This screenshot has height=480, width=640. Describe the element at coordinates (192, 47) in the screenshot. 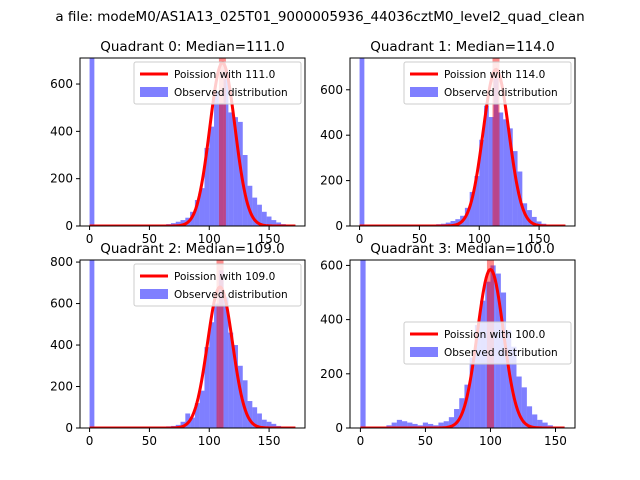

I see `subplot-title: Quadrant 0: Median=111.0` at that location.